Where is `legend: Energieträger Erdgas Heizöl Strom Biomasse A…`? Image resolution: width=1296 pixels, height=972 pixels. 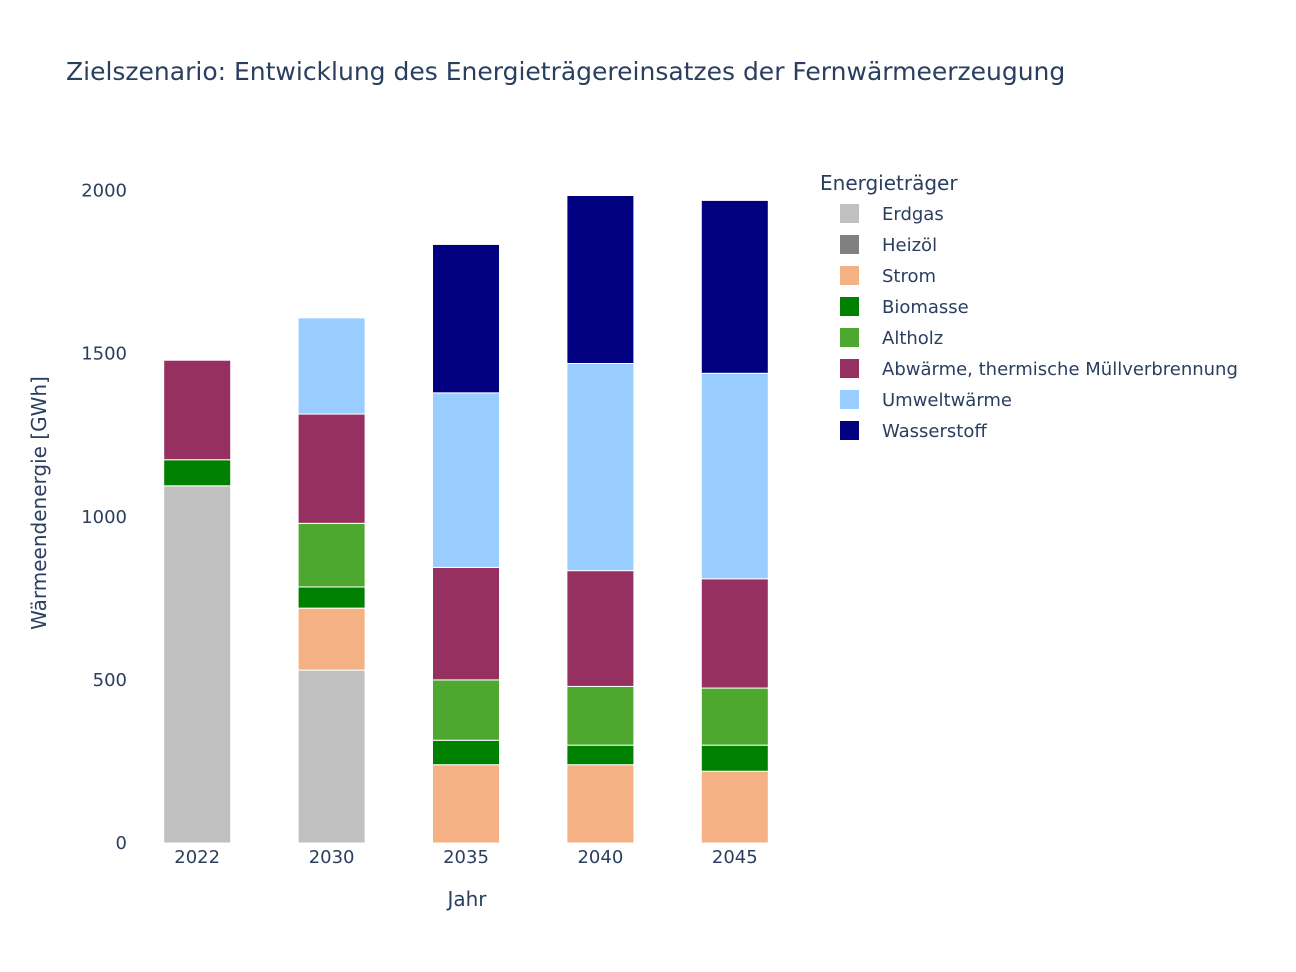
legend: Energieträger Erdgas Heizöl Strom Biomasse A… is located at coordinates (1029, 306).